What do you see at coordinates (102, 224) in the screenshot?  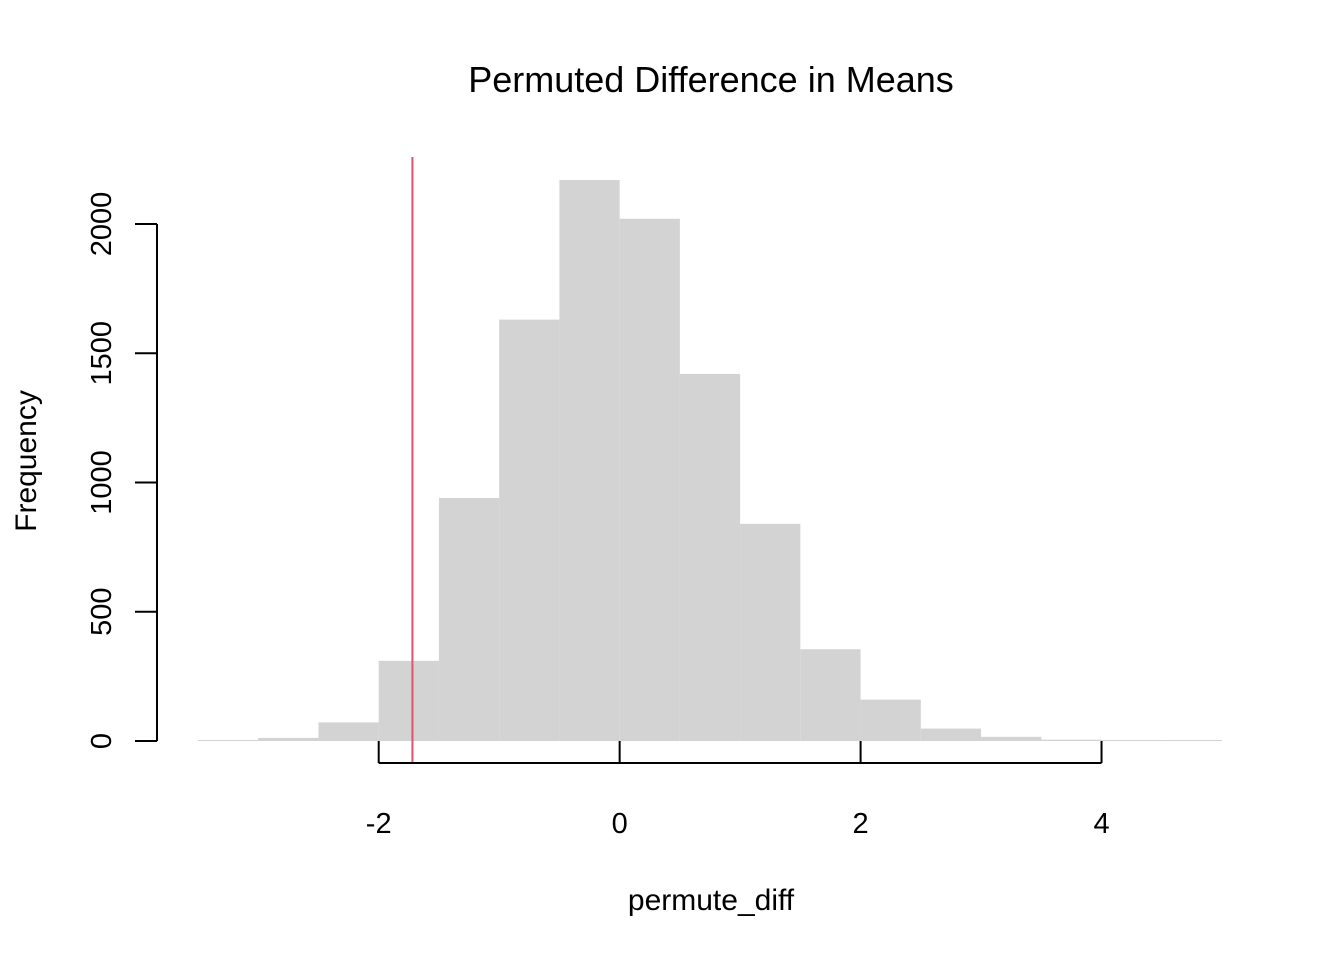 I see `y-tick-label: 2000` at bounding box center [102, 224].